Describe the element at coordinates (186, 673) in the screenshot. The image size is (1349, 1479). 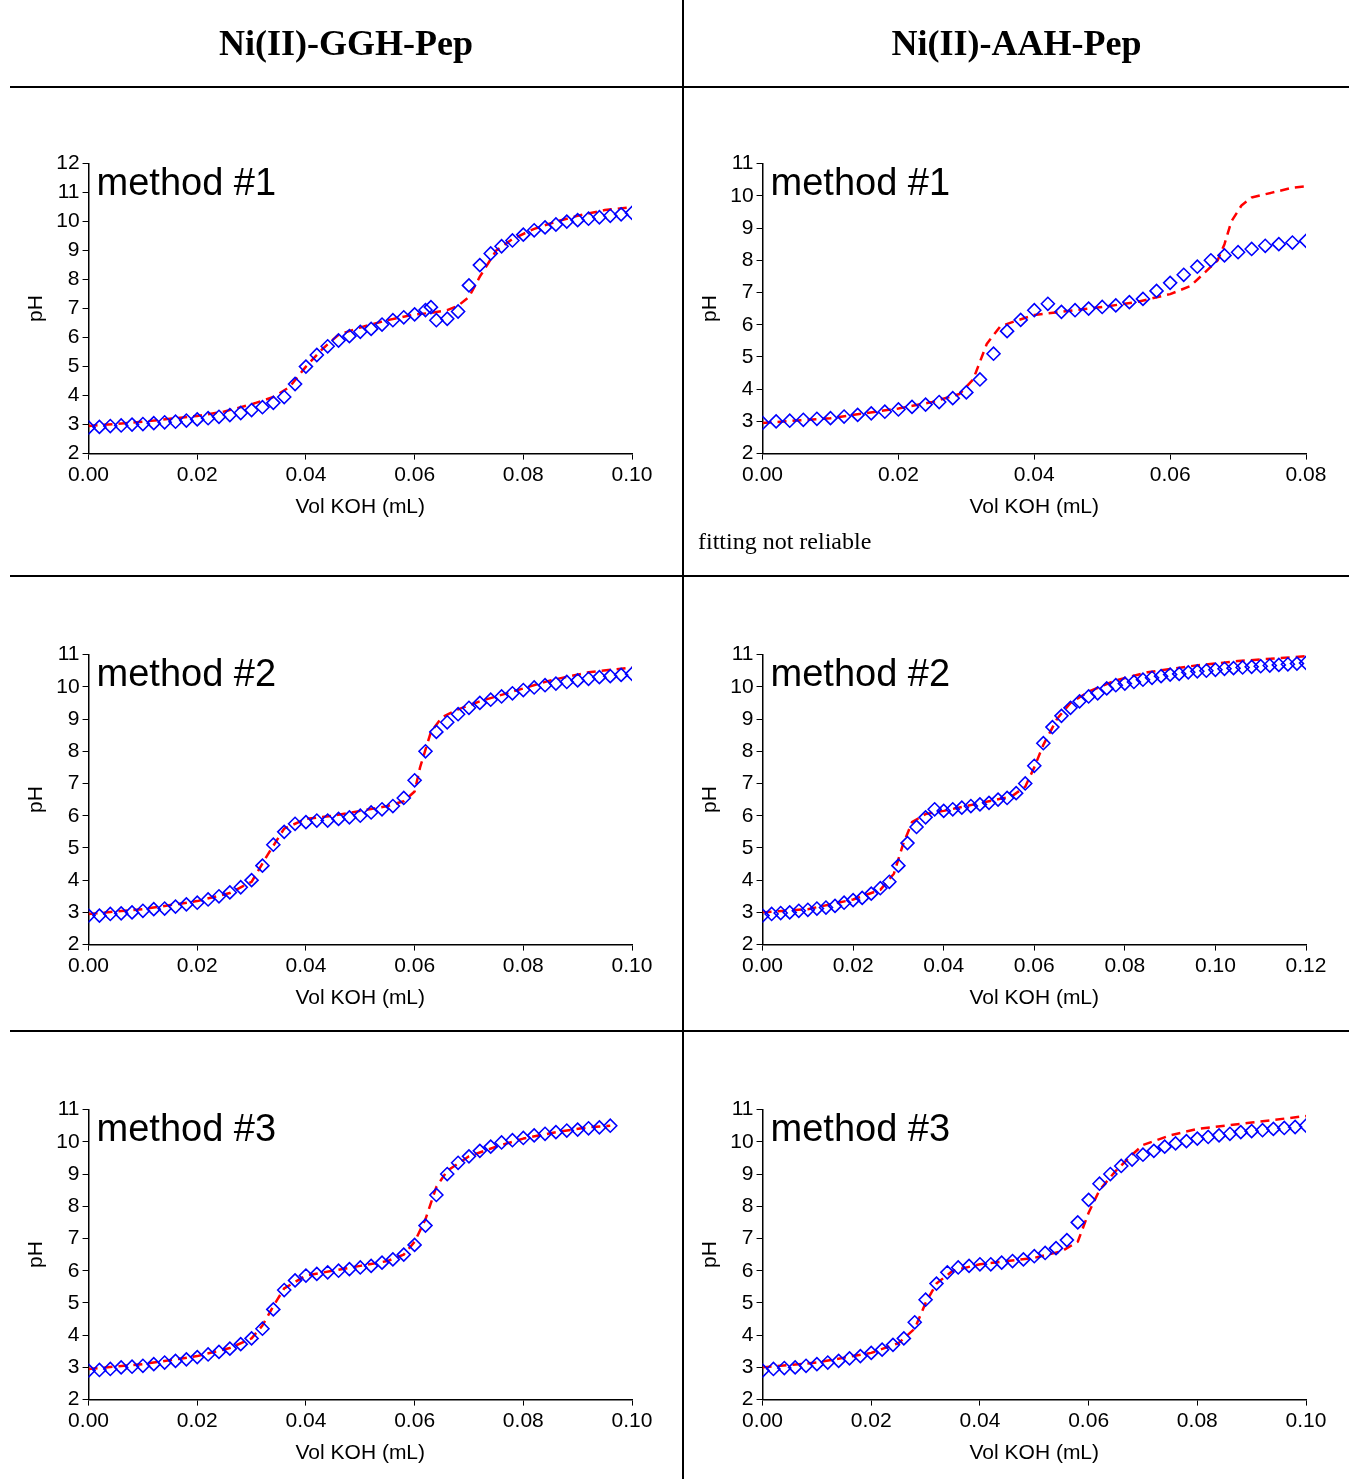
I see `annotation: method #2` at that location.